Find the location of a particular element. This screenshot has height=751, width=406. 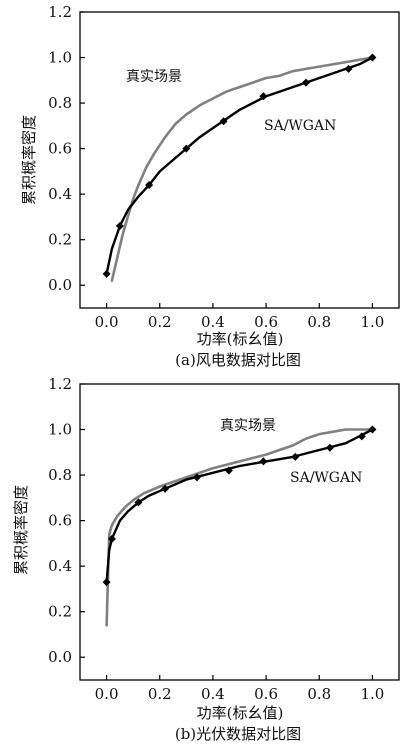

figure-caption: (b)光伏数据对比图 is located at coordinates (238, 734).